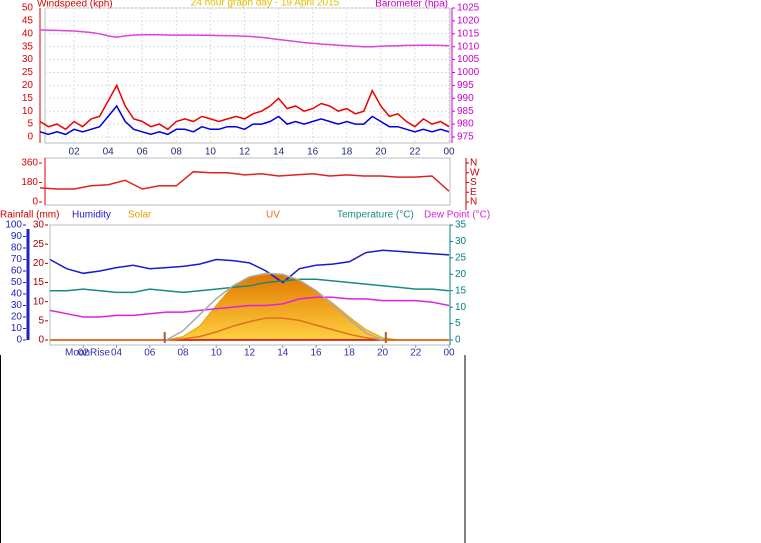 The image size is (761, 543). What do you see at coordinates (29, 163) in the screenshot?
I see `y-tick-label: 360` at bounding box center [29, 163].